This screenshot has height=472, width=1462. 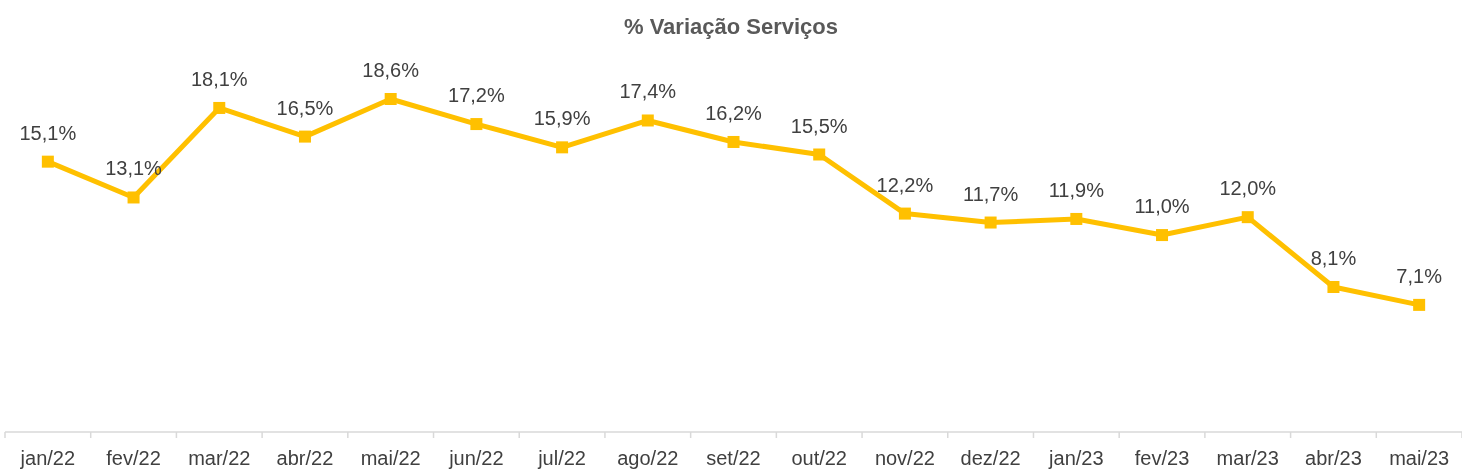 I want to click on x-tick-label: abr/23, so click(x=1333, y=458).